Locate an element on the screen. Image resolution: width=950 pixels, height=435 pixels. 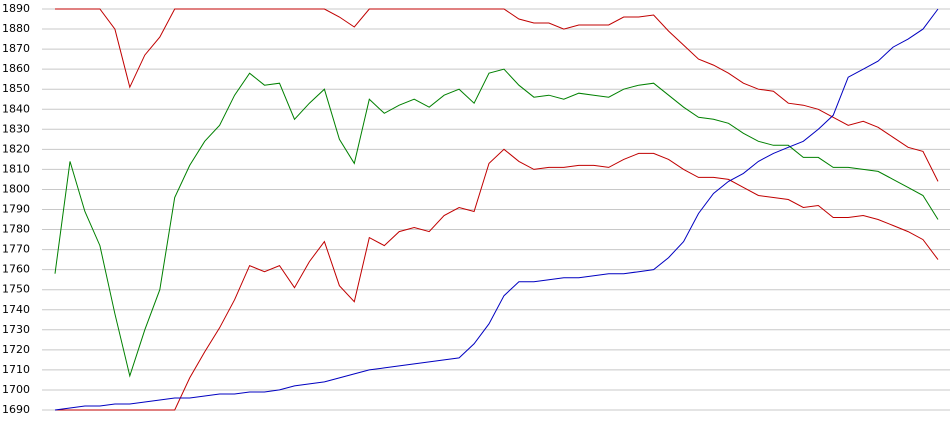
y-tick-label: 1860 is located at coordinates (16, 68).